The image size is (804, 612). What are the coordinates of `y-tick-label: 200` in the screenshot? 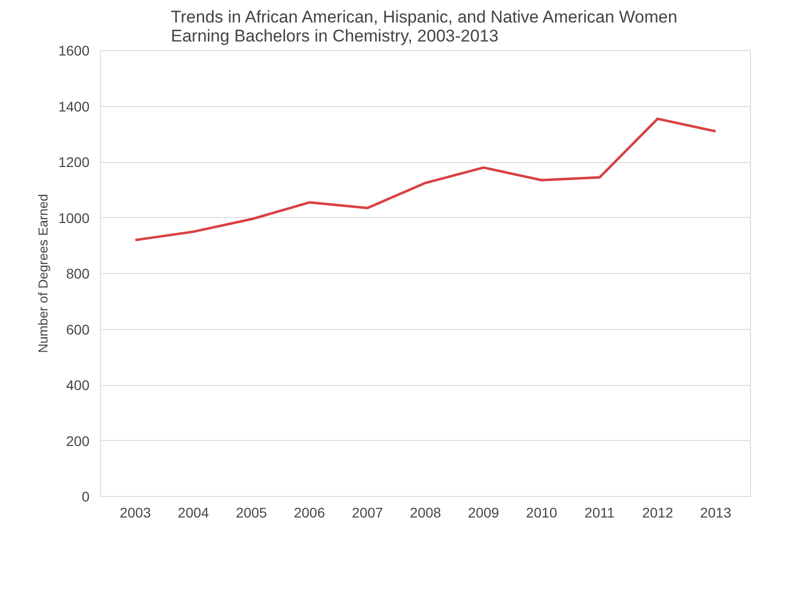 It's located at (78, 440).